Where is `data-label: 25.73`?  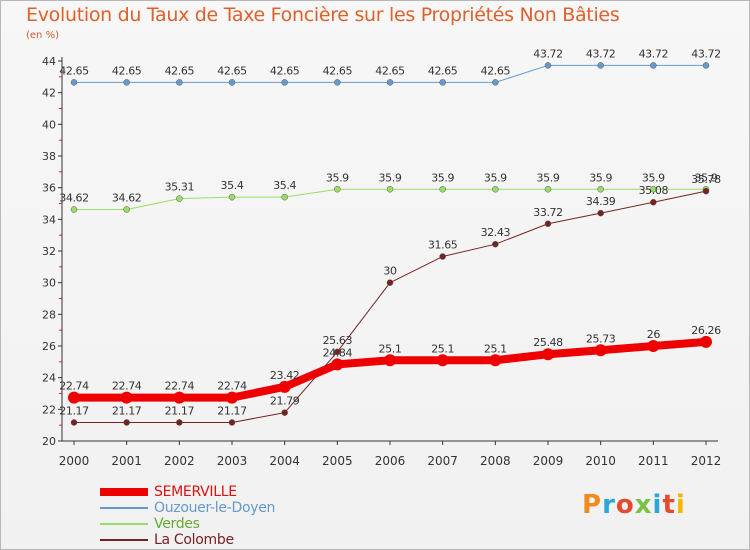 data-label: 25.73 is located at coordinates (601, 338).